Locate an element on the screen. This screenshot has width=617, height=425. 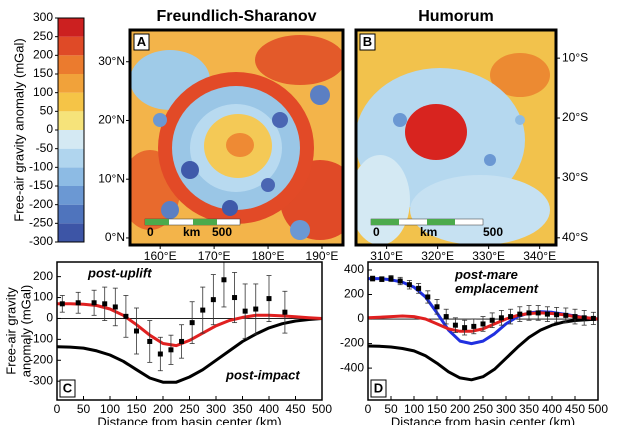
y-tick-label: 30°N is located at coordinates (111, 61).